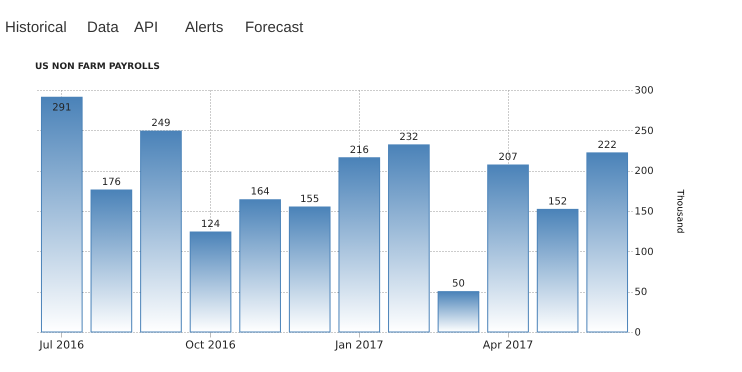 This screenshot has height=372, width=742. What do you see at coordinates (61, 345) in the screenshot?
I see `x-tick-label: Jul 2016` at bounding box center [61, 345].